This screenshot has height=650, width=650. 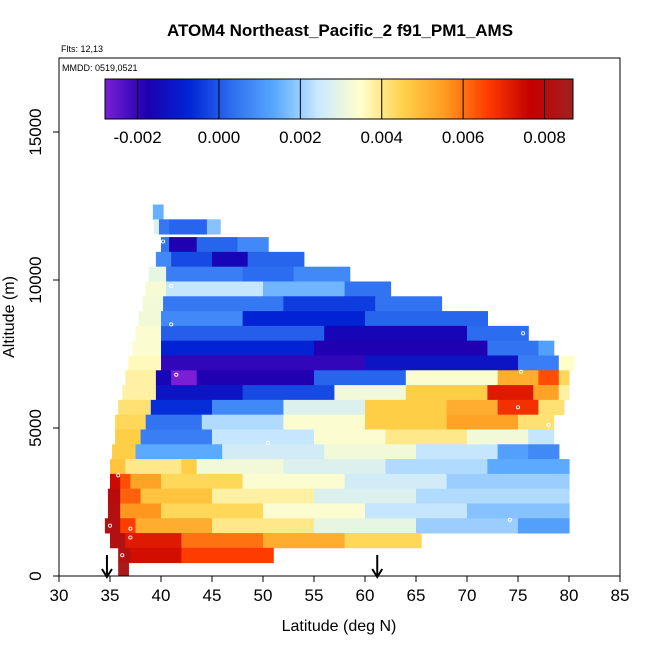 What do you see at coordinates (82, 49) in the screenshot?
I see `flights-annotation: Flts: 12,13` at bounding box center [82, 49].